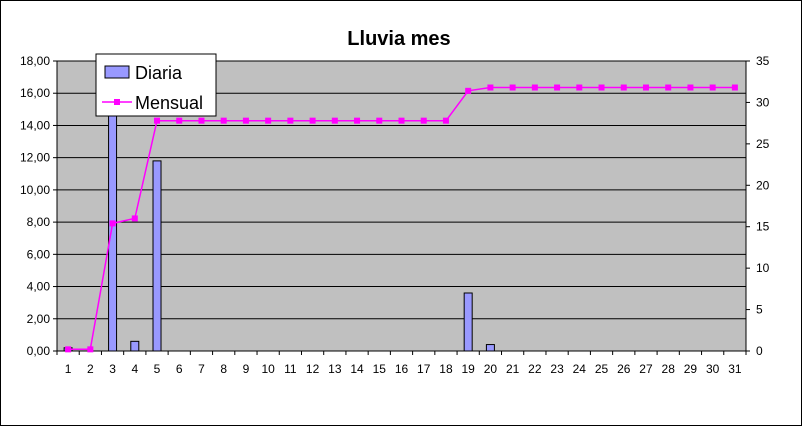 Image resolution: width=802 pixels, height=427 pixels. I want to click on y-right-tick-label: 0, so click(759, 351).